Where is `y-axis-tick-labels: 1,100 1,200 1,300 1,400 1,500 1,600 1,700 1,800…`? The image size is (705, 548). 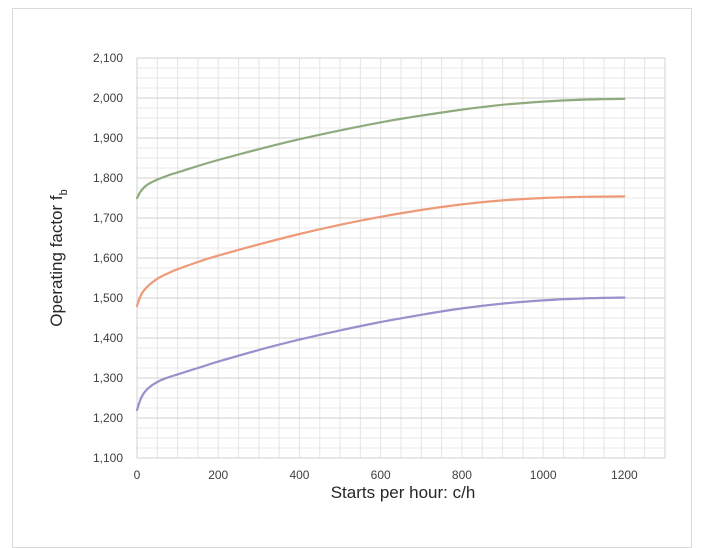
y-axis-tick-labels: 1,100 1,200 1,300 1,400 1,500 1,600 1,700 1,800… is located at coordinates (108, 258).